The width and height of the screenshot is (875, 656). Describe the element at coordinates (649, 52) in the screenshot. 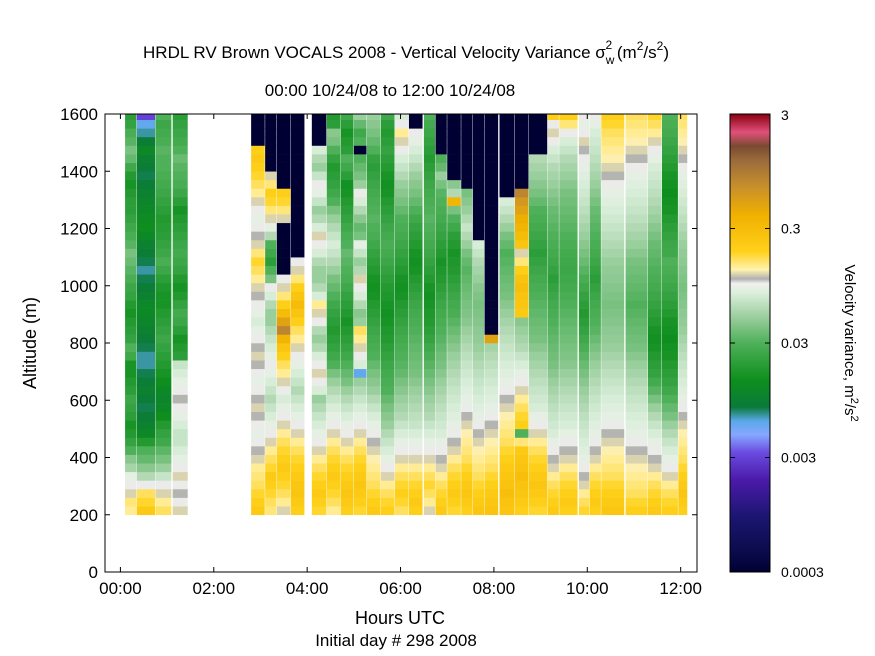

I see `chart-title-units-mid: /s` at that location.